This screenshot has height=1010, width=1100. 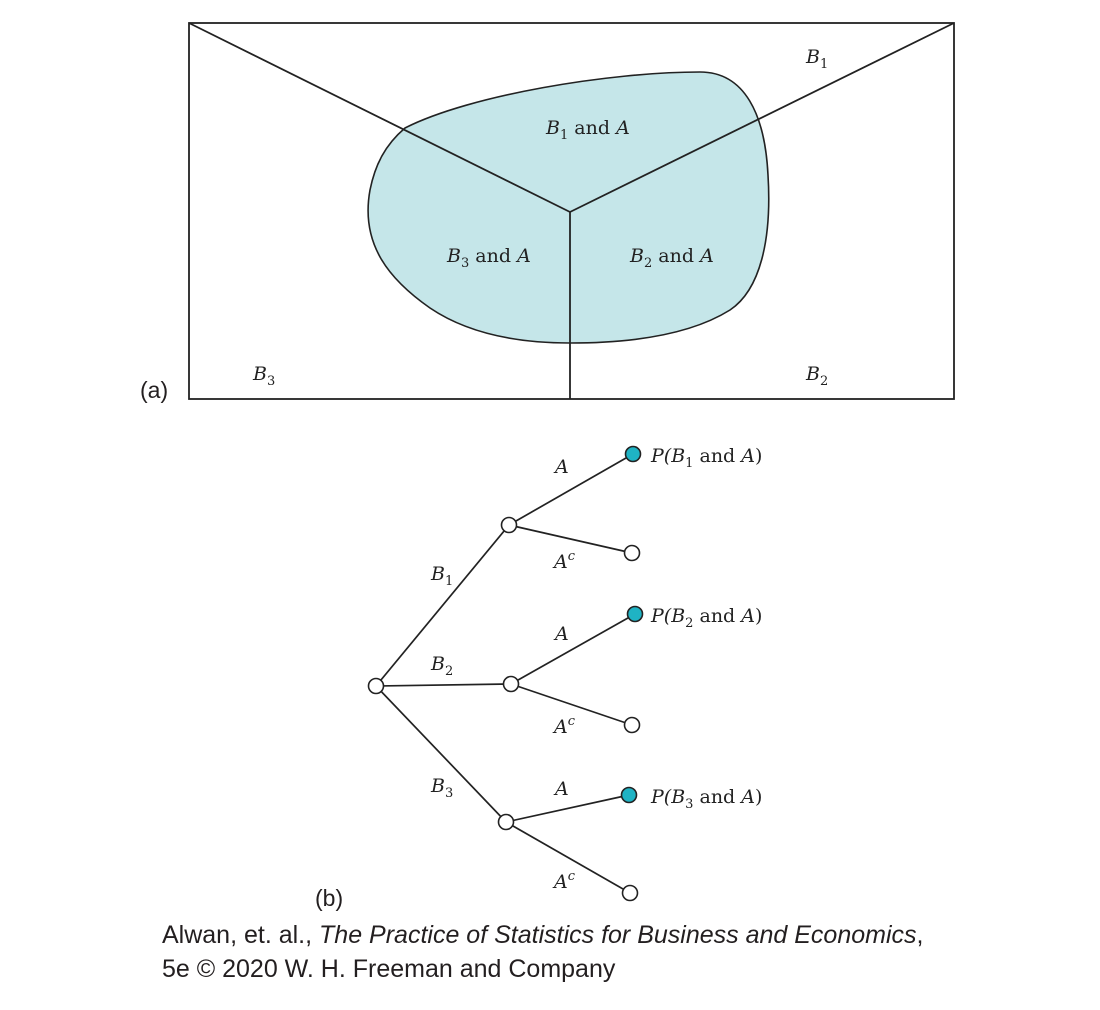 What do you see at coordinates (241, 935) in the screenshot?
I see `credit-authors: Alwan, et. al.,` at bounding box center [241, 935].